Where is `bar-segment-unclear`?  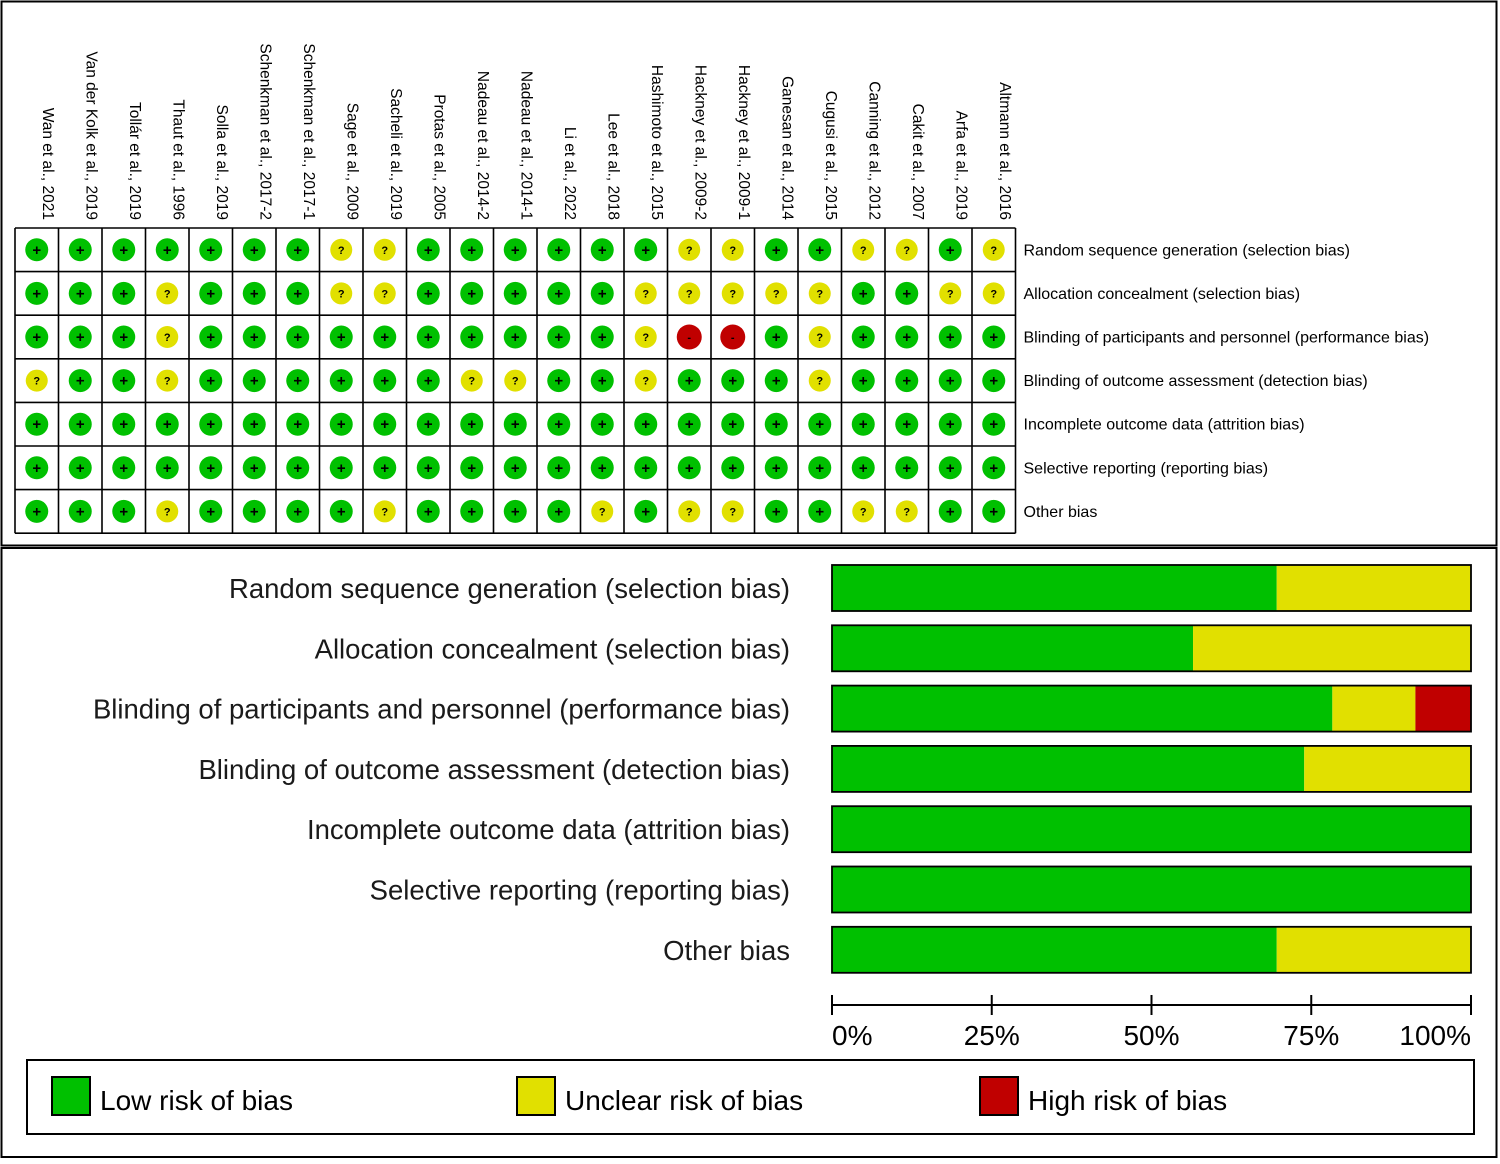
bar-segment-unclear is located at coordinates (1373, 588).